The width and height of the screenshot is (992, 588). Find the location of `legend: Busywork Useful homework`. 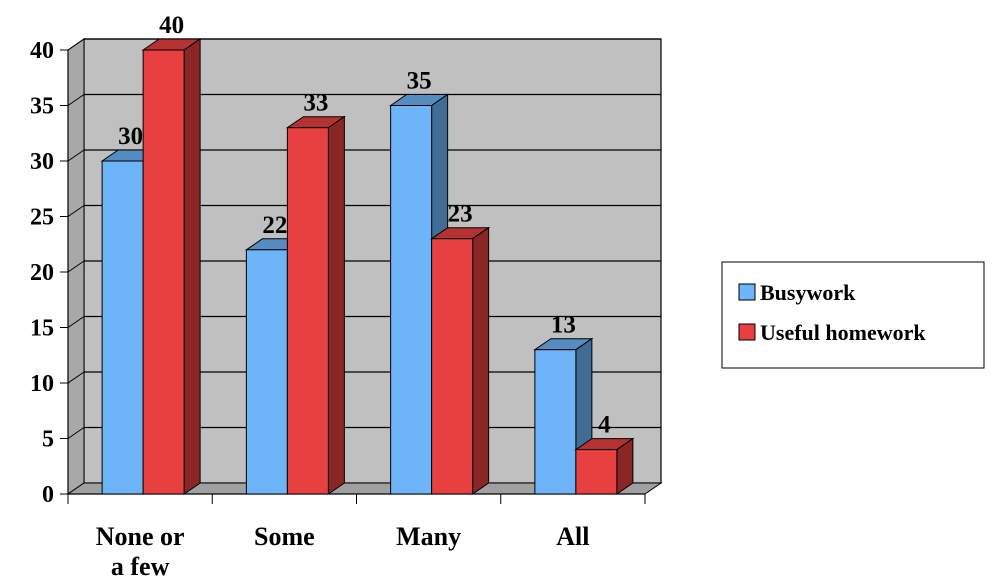

legend: Busywork Useful homework is located at coordinates (853, 315).